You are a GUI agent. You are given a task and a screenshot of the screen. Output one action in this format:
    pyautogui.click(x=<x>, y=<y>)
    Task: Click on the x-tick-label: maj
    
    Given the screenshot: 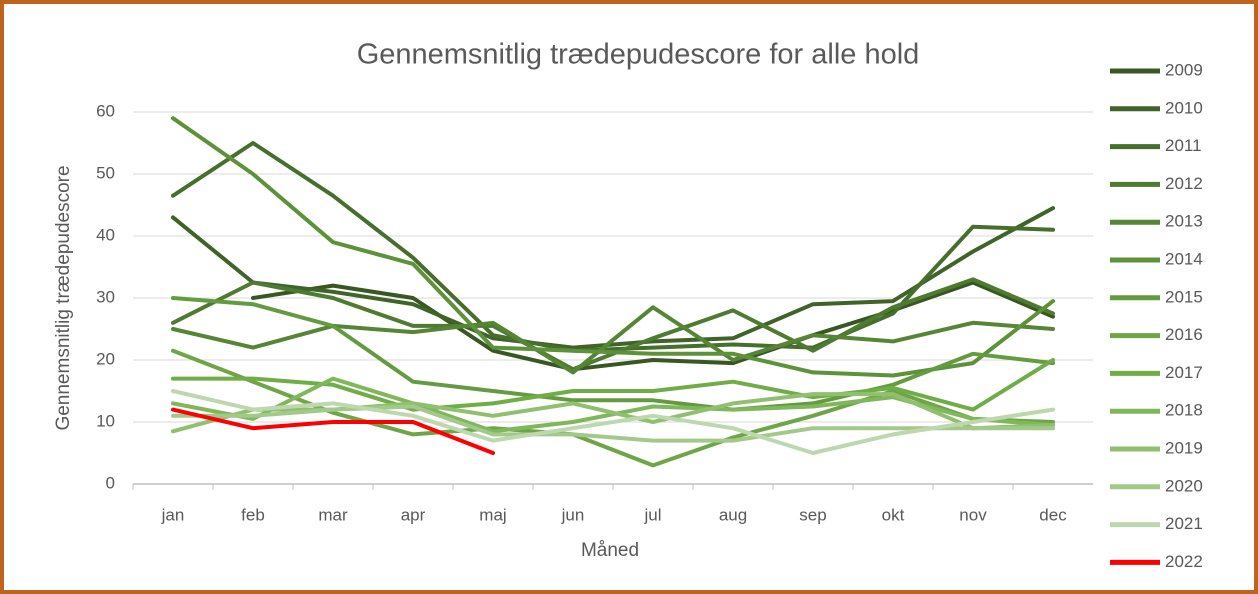 What is the action you would take?
    pyautogui.click(x=492, y=514)
    